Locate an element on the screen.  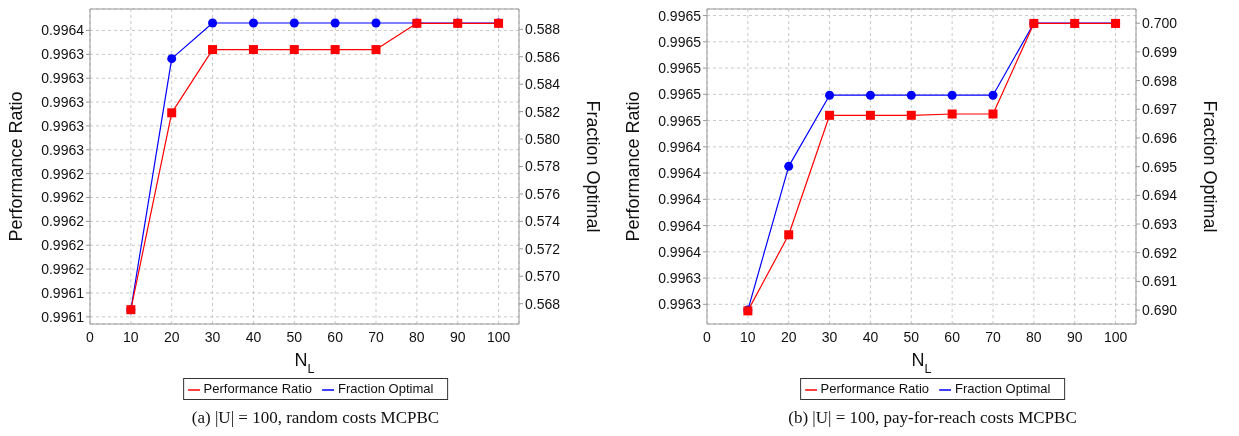
y2-tick-label: 0.582 is located at coordinates (543, 111).